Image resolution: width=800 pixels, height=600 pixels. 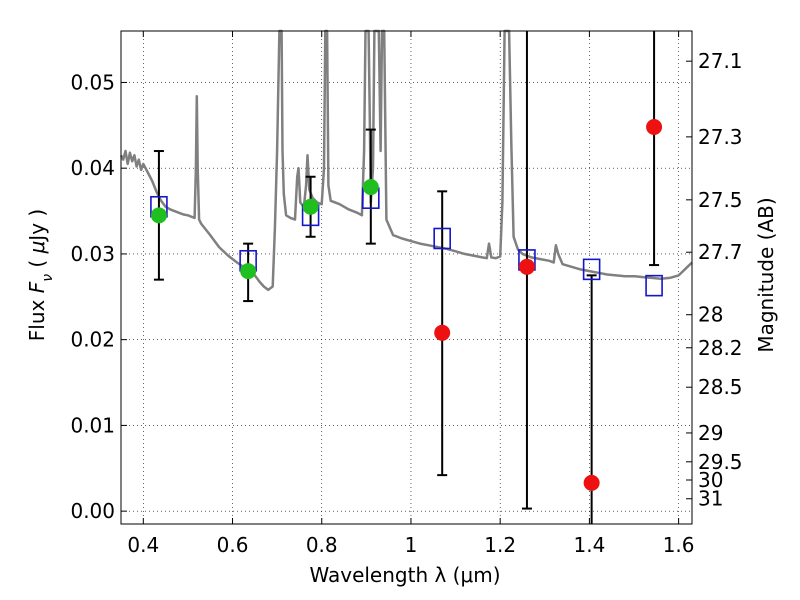 What do you see at coordinates (720, 137) in the screenshot?
I see `magnitude-tick-label: 27.3` at bounding box center [720, 137].